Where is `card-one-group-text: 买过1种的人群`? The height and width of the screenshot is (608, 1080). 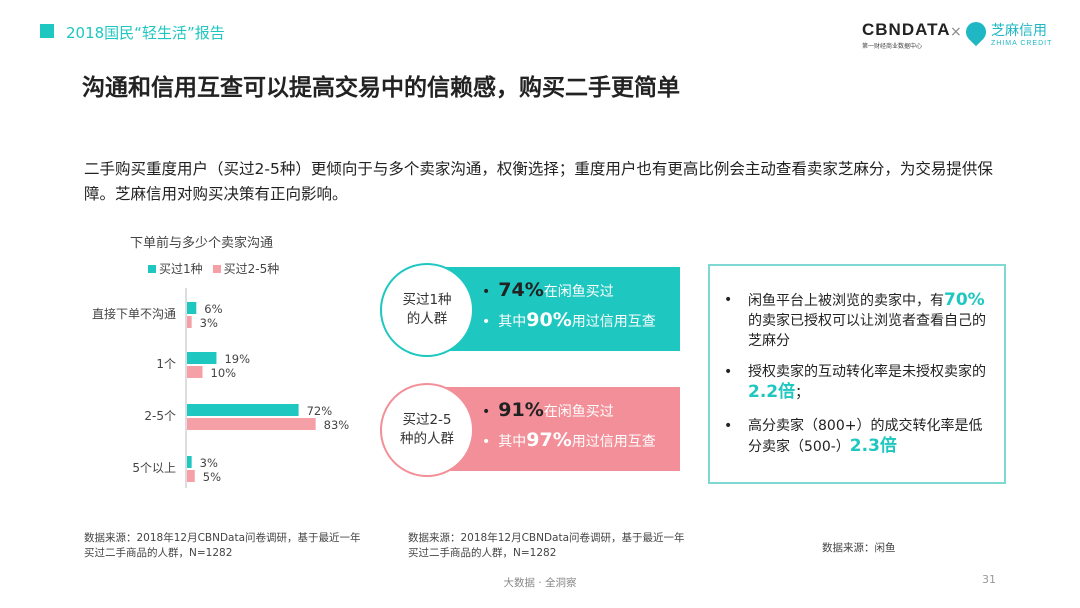
card-one-group-text: 买过1种的人群 is located at coordinates (427, 309).